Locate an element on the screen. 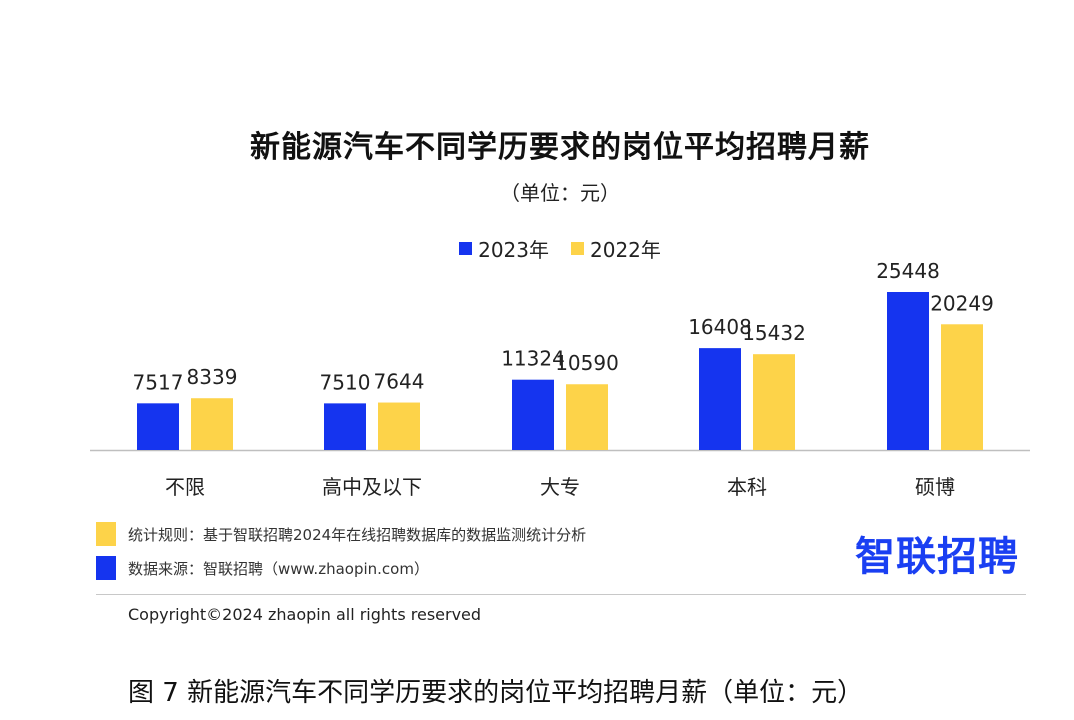  category-label-高中及以下: 高中及以下 is located at coordinates (372, 487).